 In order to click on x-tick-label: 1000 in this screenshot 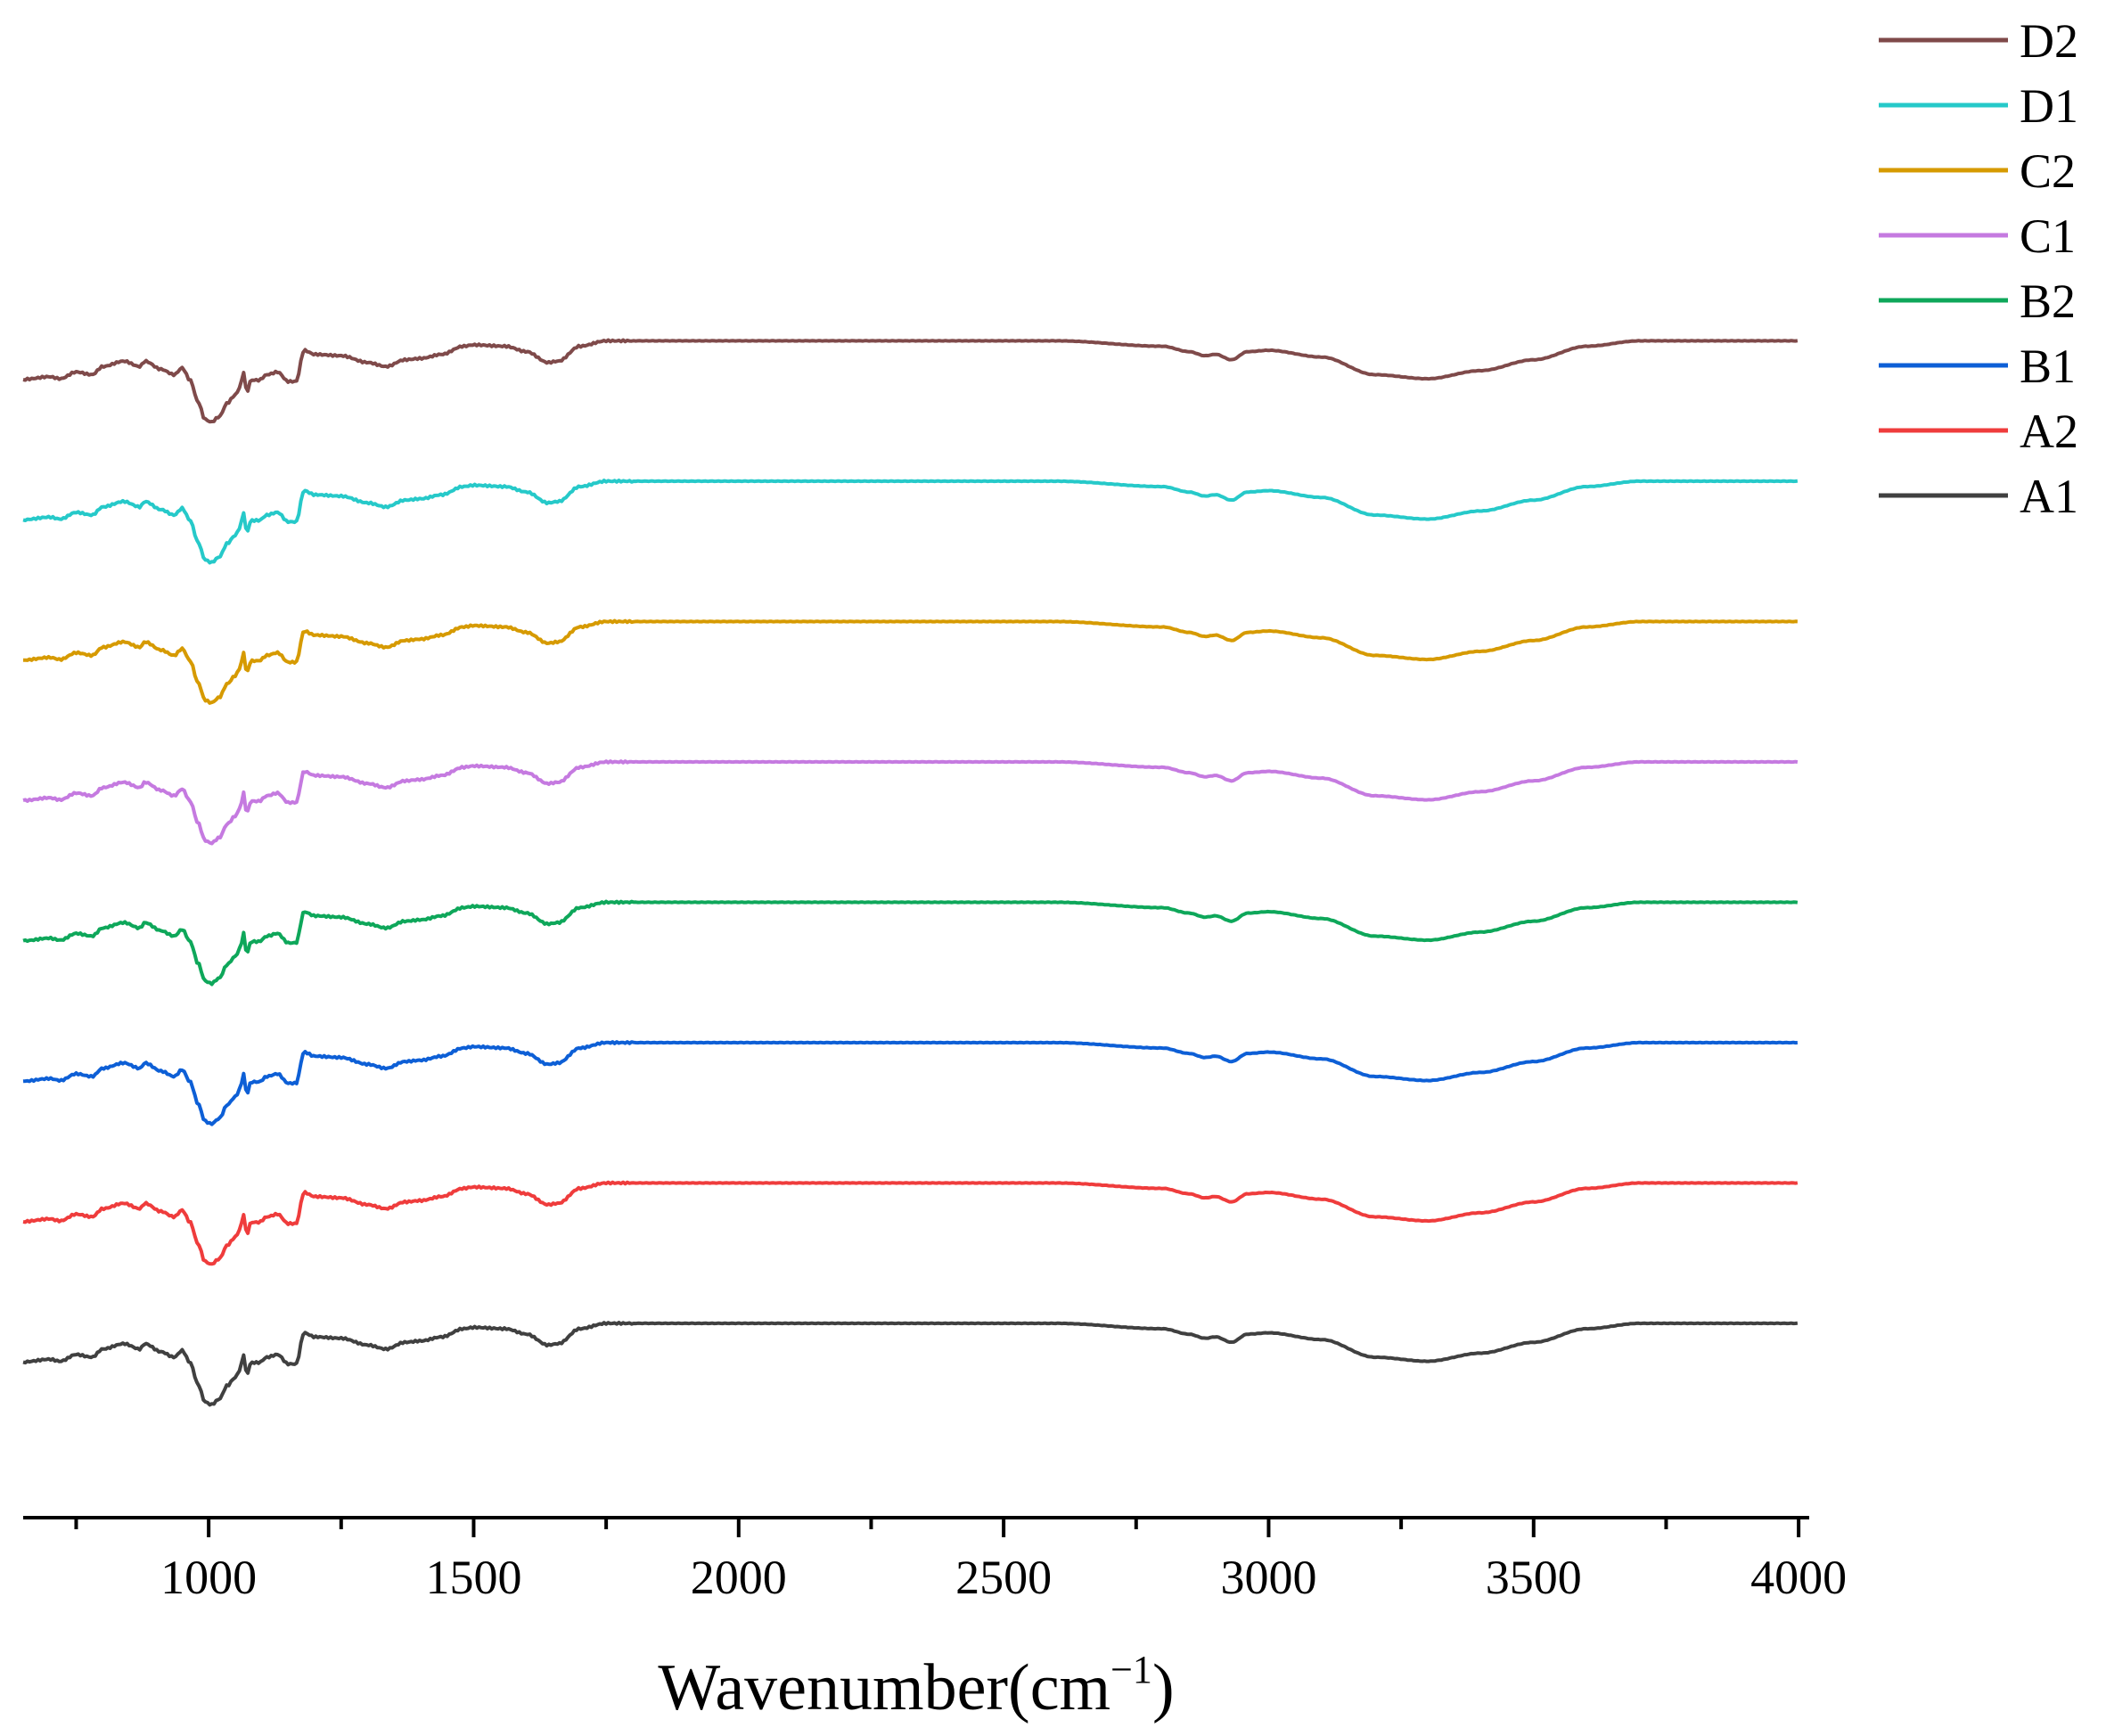, I will do `click(208, 1577)`.